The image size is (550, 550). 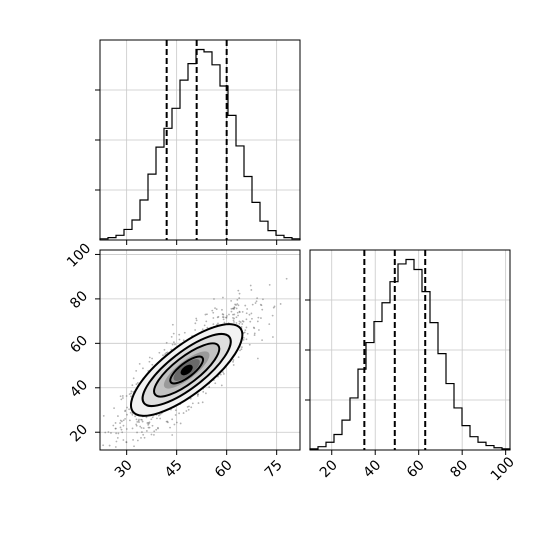 I want to click on right-histogram-ticks: 20 40 60 80 100, so click(x=411, y=391).